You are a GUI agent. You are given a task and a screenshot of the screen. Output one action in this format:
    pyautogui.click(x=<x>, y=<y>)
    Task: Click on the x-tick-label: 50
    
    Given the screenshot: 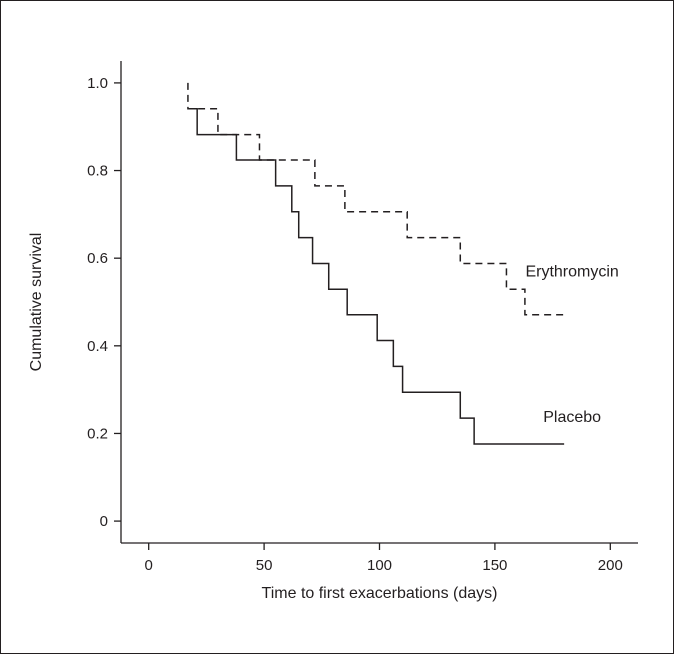 What is the action you would take?
    pyautogui.click(x=264, y=565)
    